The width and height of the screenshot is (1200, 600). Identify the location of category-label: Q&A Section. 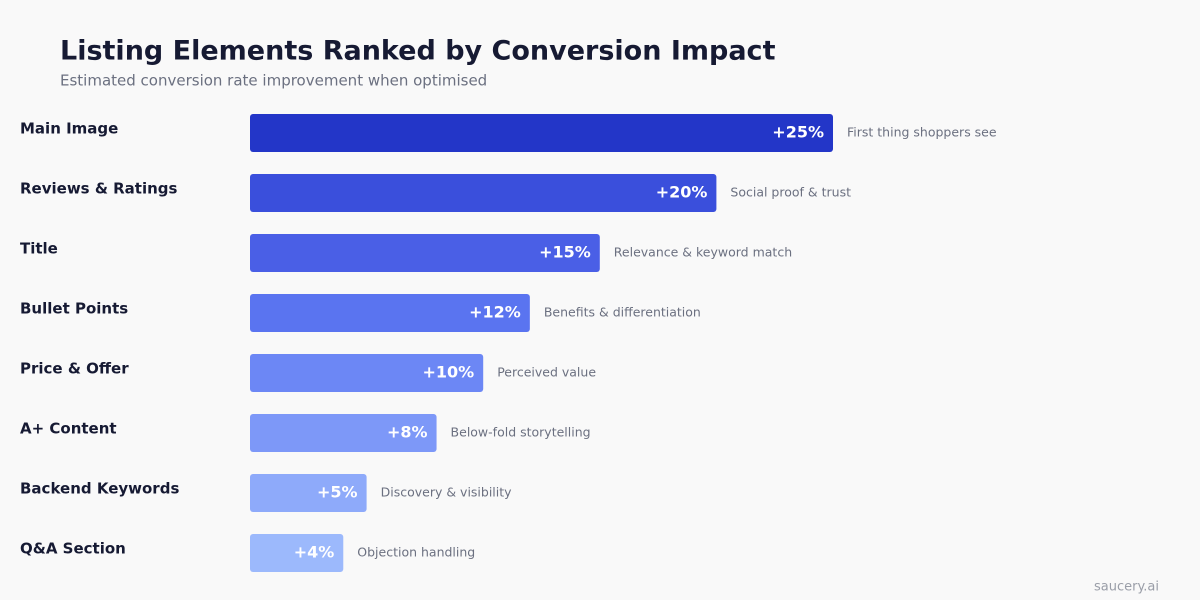
(73, 549).